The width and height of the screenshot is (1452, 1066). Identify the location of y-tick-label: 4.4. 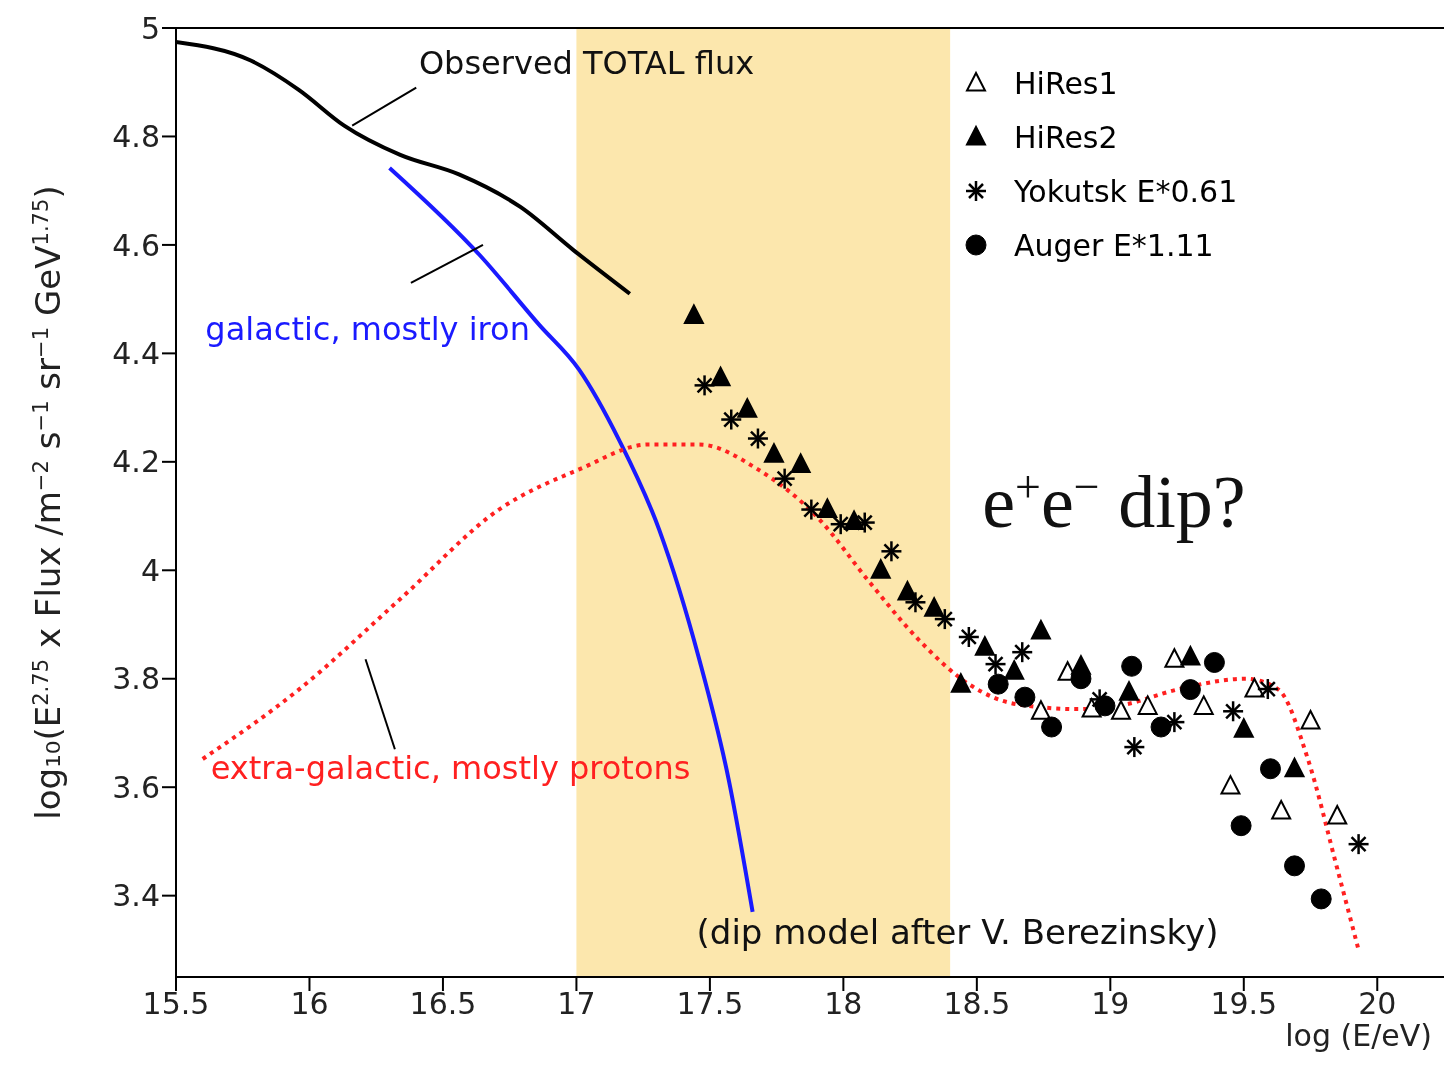
(136, 354).